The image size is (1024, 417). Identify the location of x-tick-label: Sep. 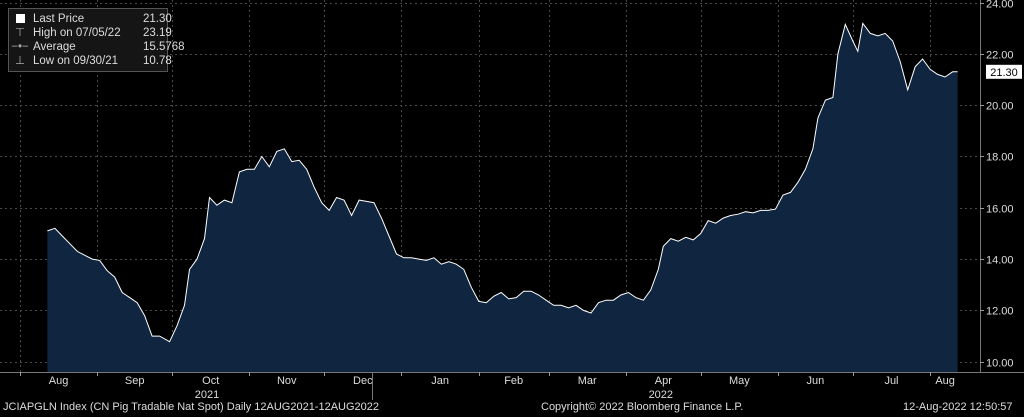
(135, 381).